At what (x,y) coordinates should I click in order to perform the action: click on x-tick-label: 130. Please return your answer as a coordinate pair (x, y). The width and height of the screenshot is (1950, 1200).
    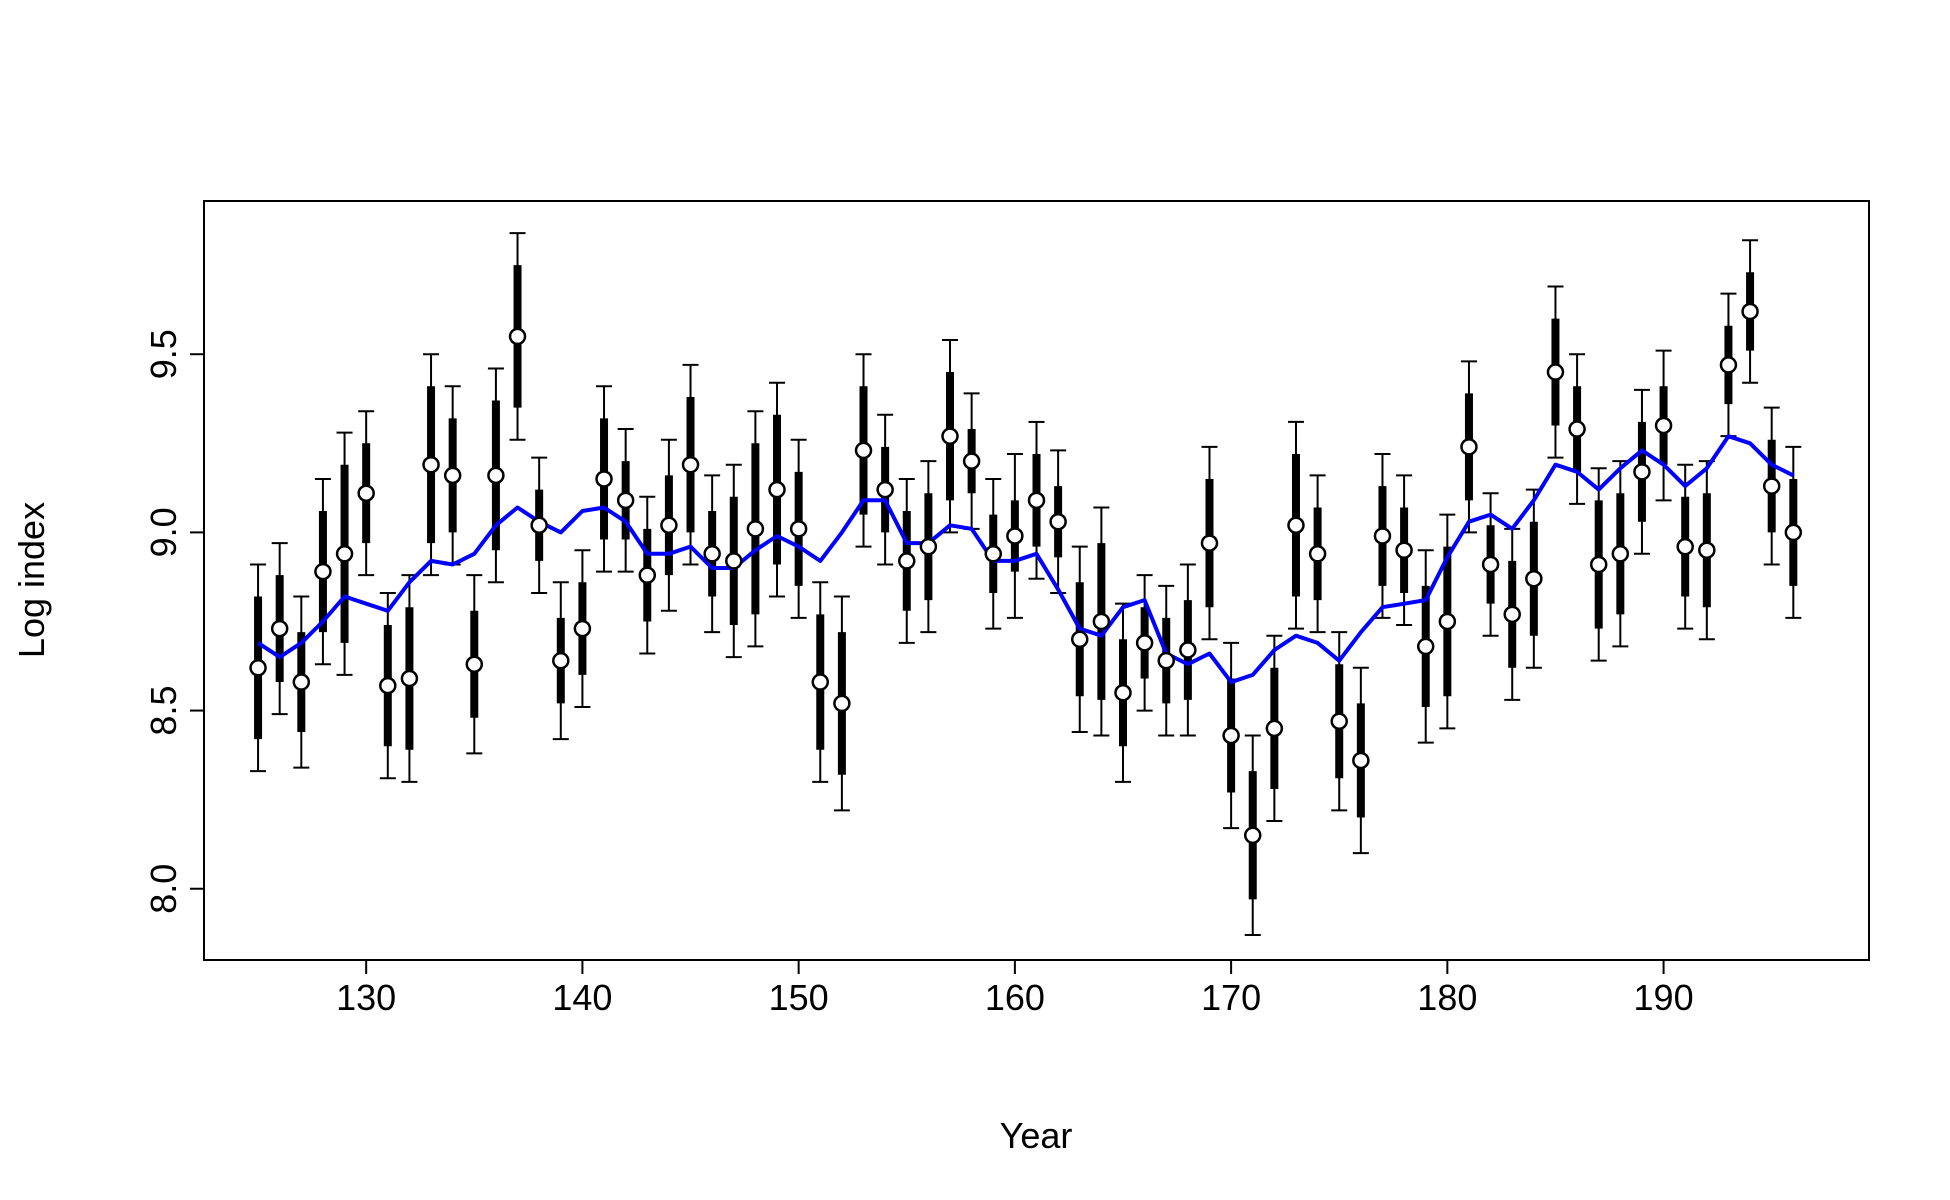
    Looking at the image, I should click on (366, 997).